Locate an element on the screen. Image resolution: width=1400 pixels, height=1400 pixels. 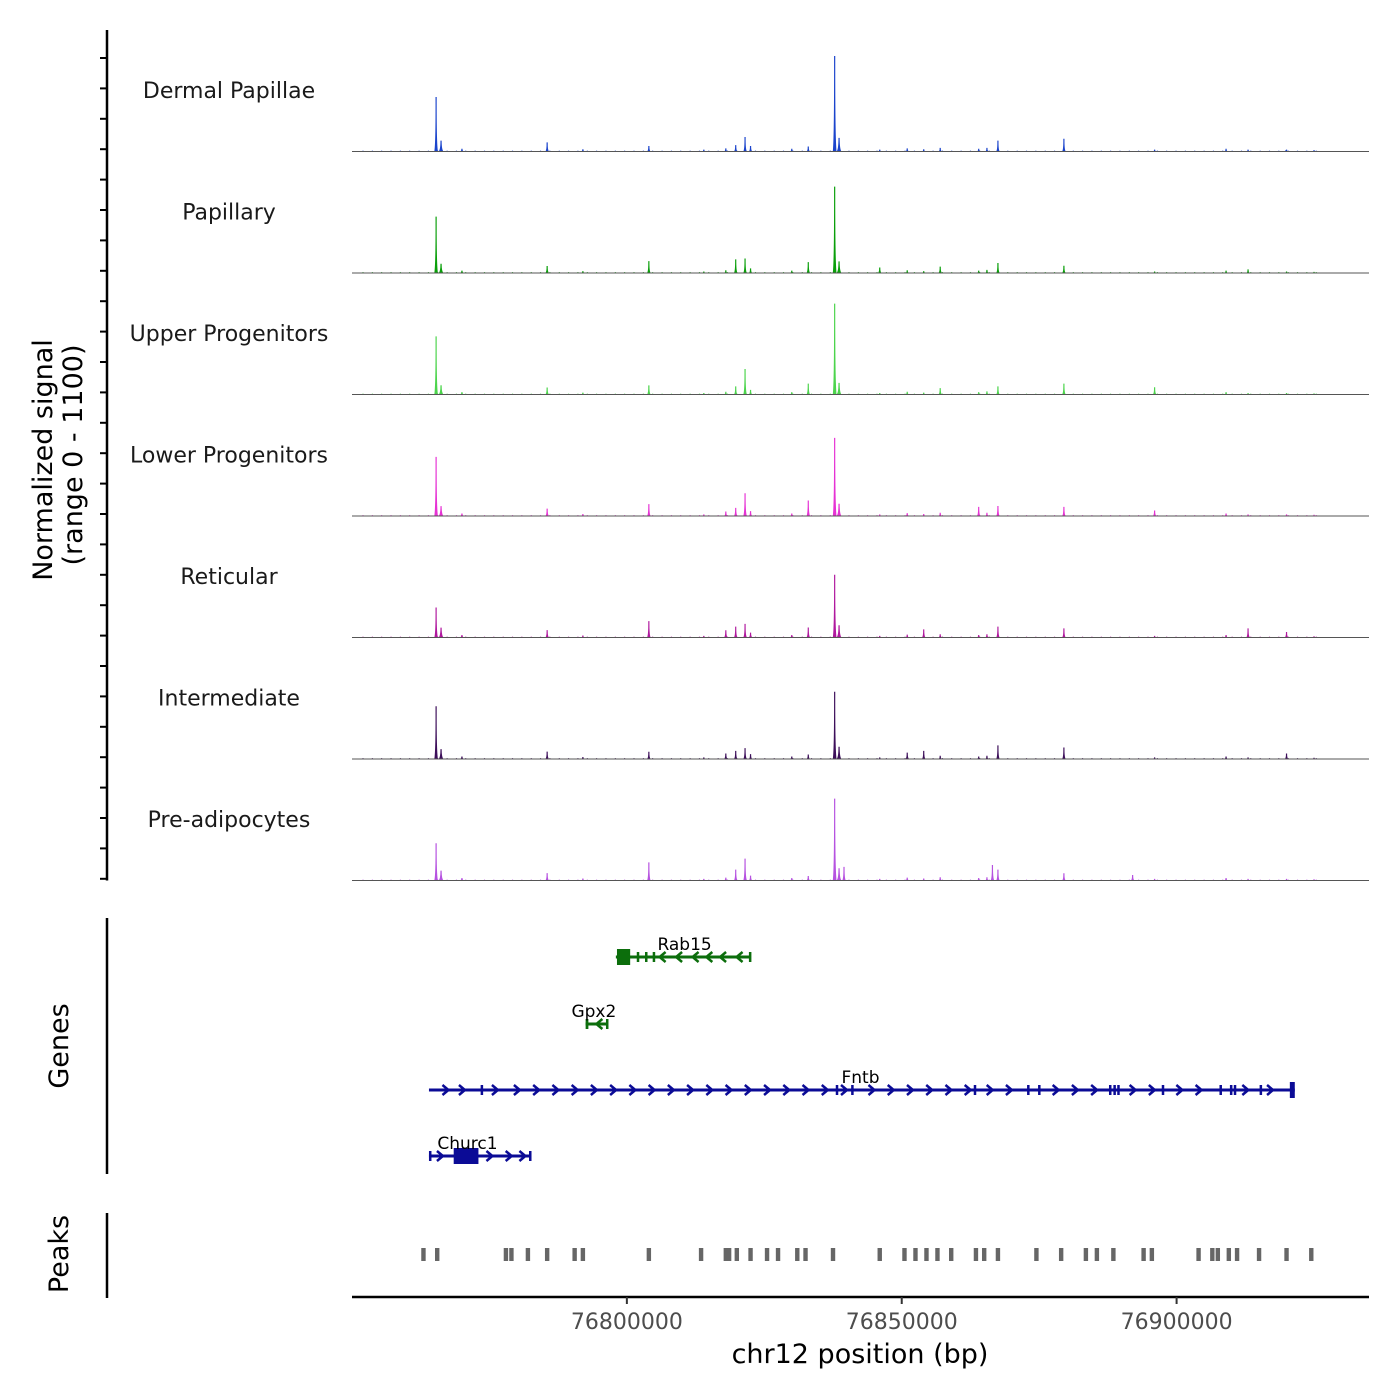
track-label: Upper Progenitors is located at coordinates (229, 334).